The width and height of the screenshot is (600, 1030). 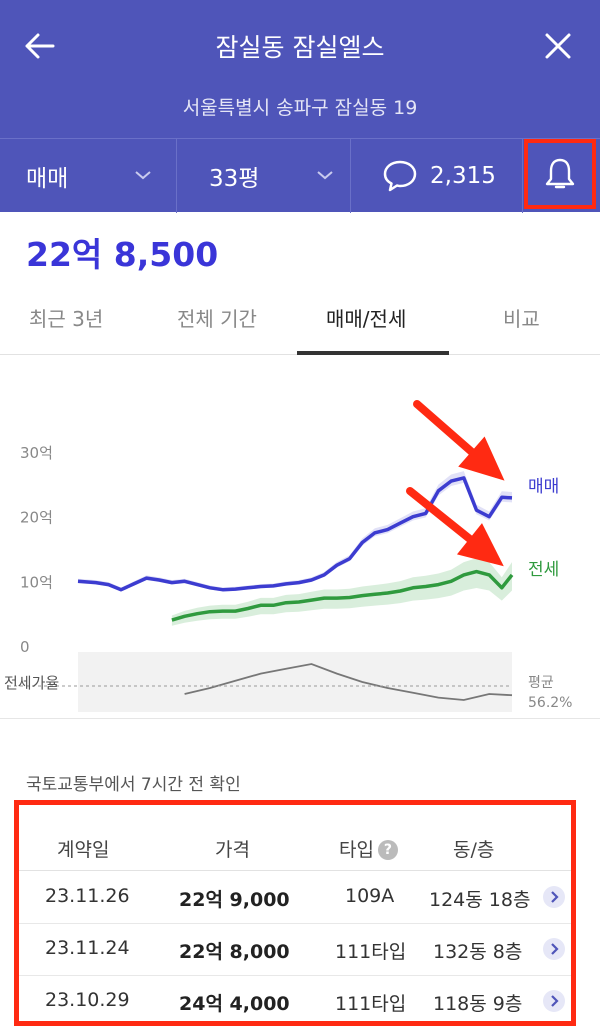 What do you see at coordinates (234, 900) in the screenshot?
I see `row-price: 22억 9,000` at bounding box center [234, 900].